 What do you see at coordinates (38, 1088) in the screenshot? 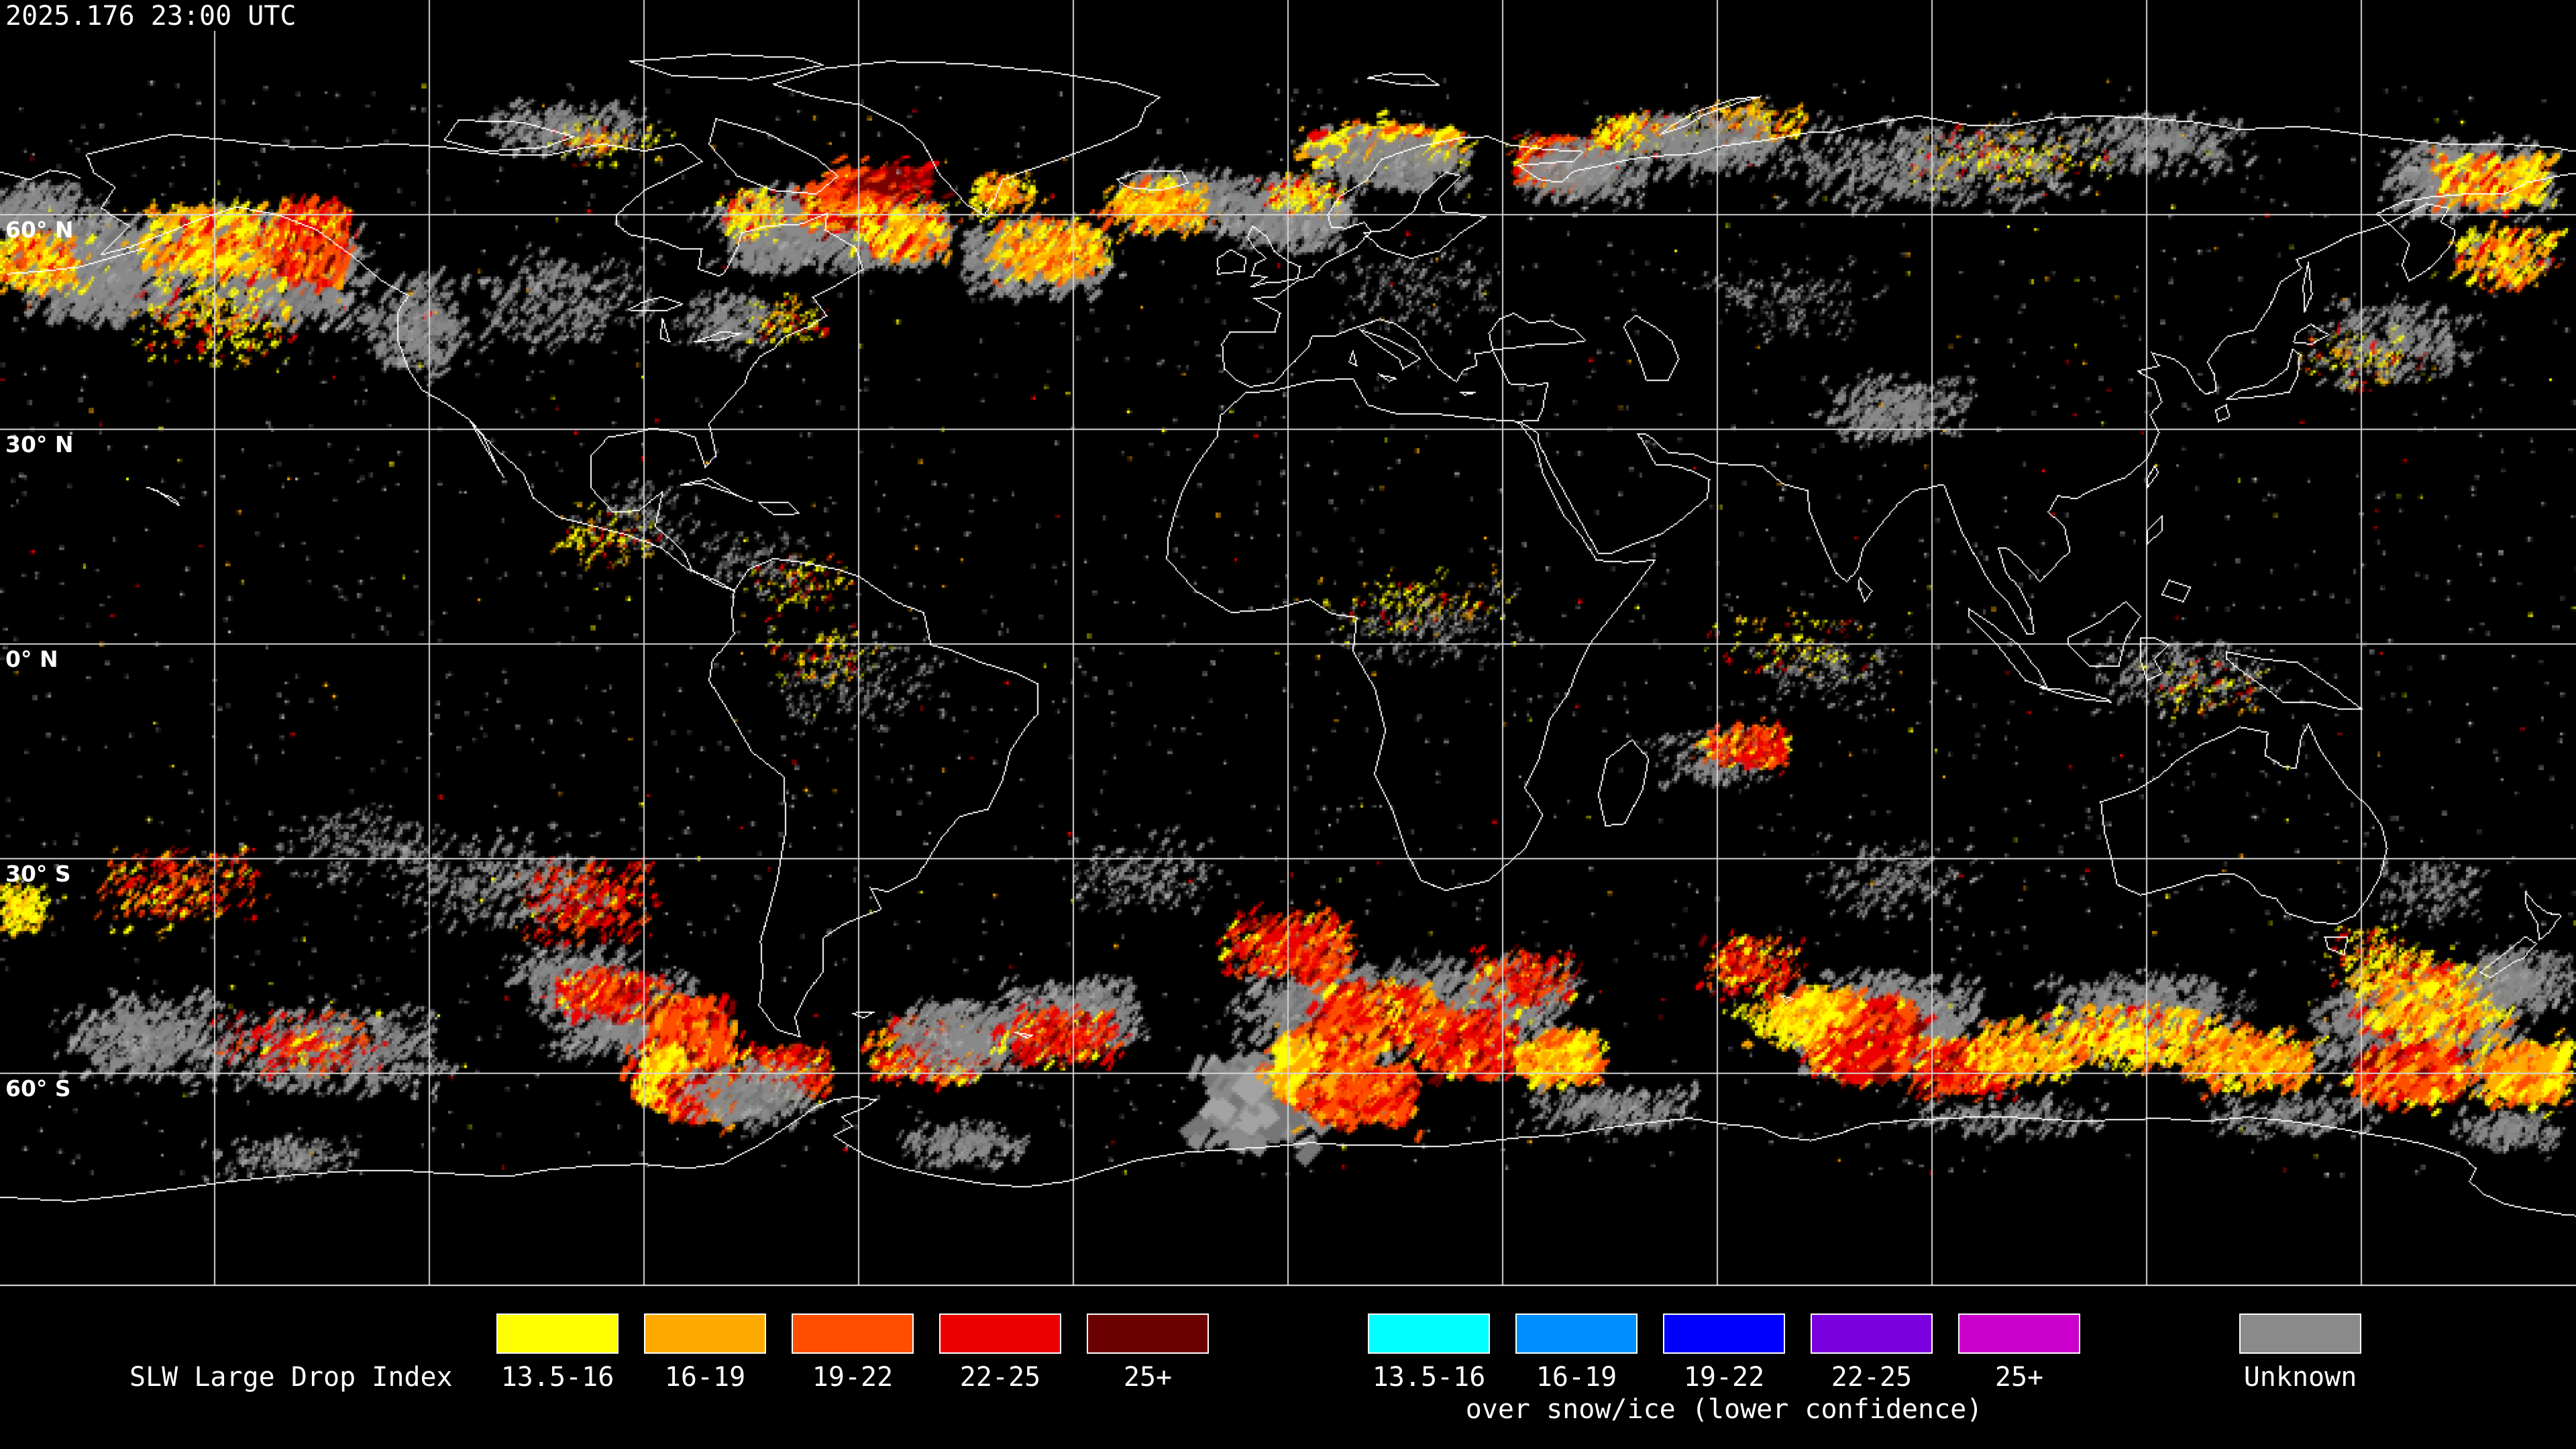
I see `latitude-label: 60° S` at bounding box center [38, 1088].